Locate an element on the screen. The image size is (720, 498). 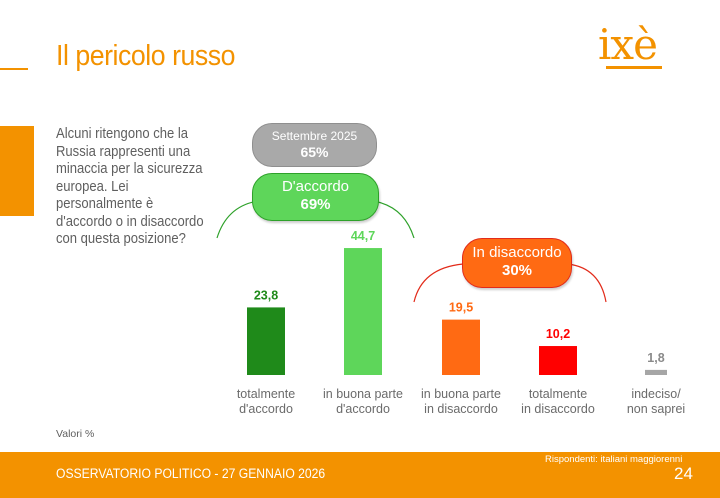
category-label-3-line-2: in disaccordo is located at coordinates (461, 409).